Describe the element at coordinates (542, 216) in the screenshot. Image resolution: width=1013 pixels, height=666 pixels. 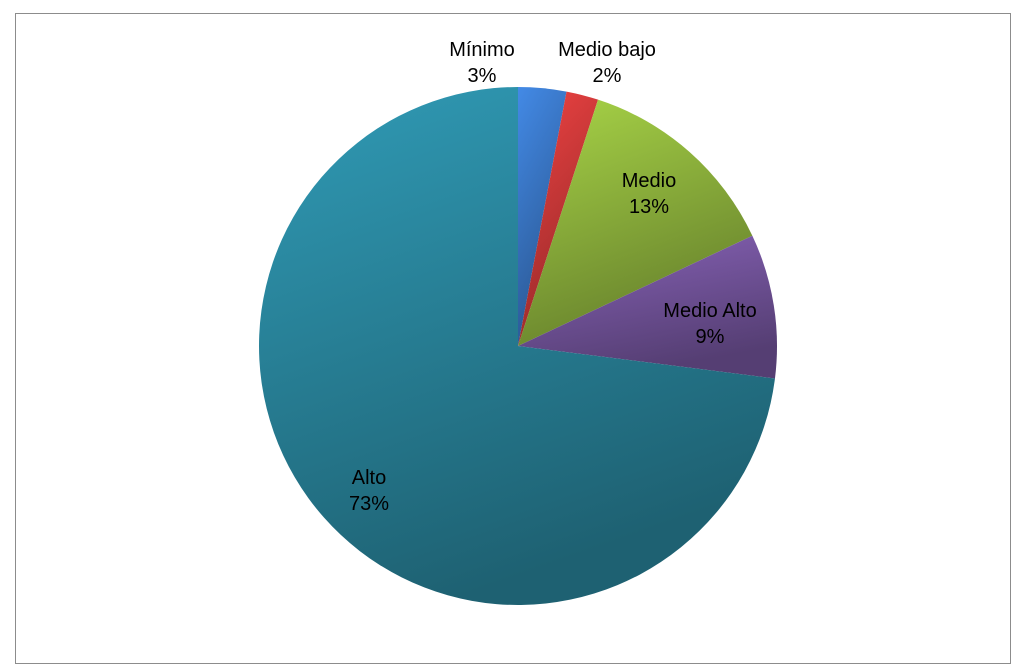
I see `pie-slice-mínimo` at that location.